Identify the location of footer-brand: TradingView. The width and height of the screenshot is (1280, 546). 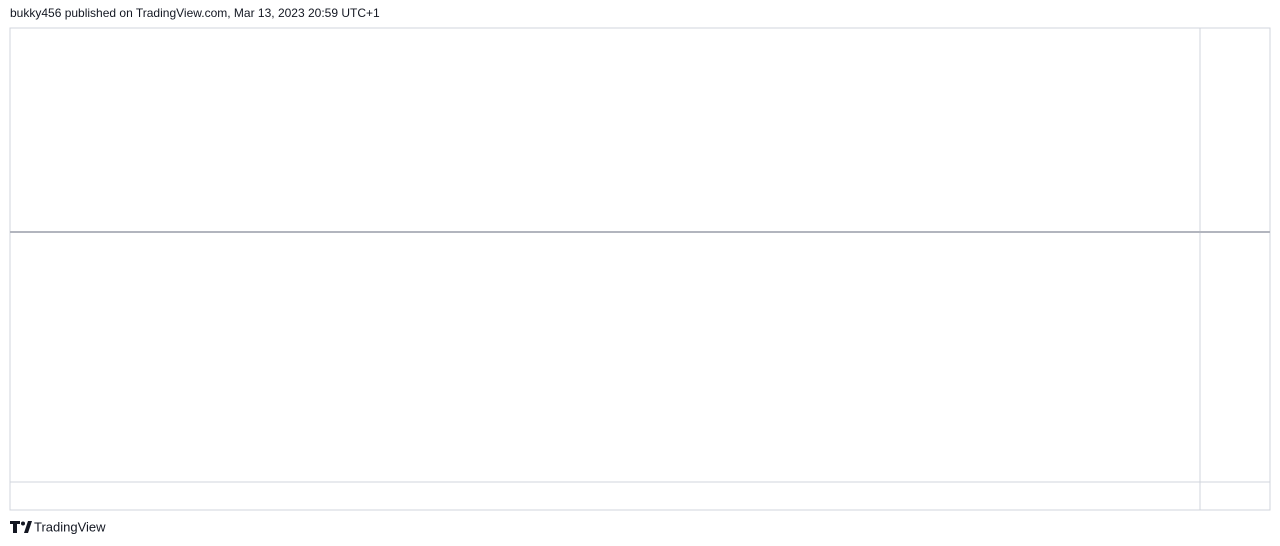
(70, 526).